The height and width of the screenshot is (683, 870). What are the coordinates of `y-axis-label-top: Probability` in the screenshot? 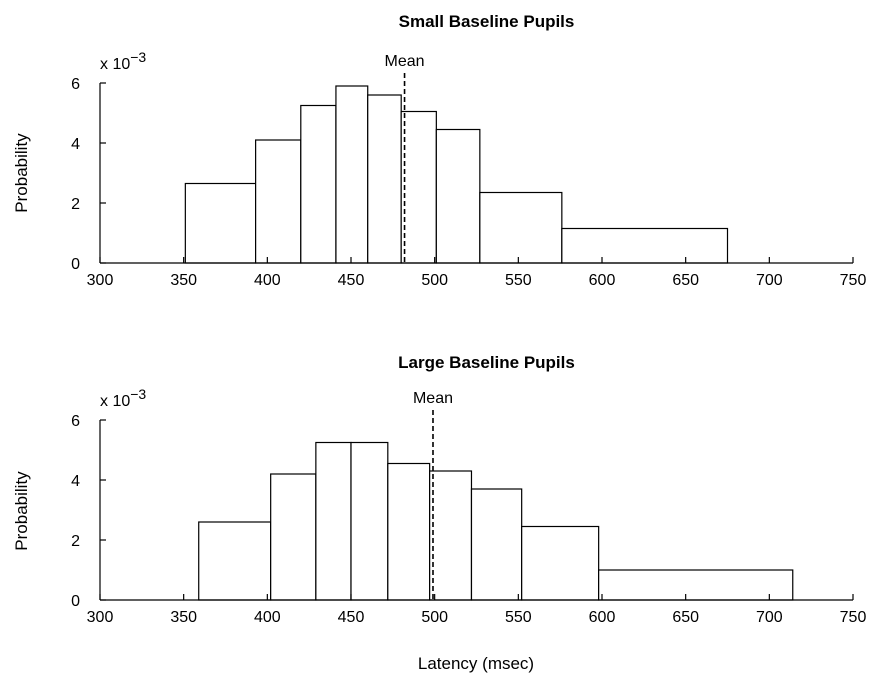 It's located at (21, 173).